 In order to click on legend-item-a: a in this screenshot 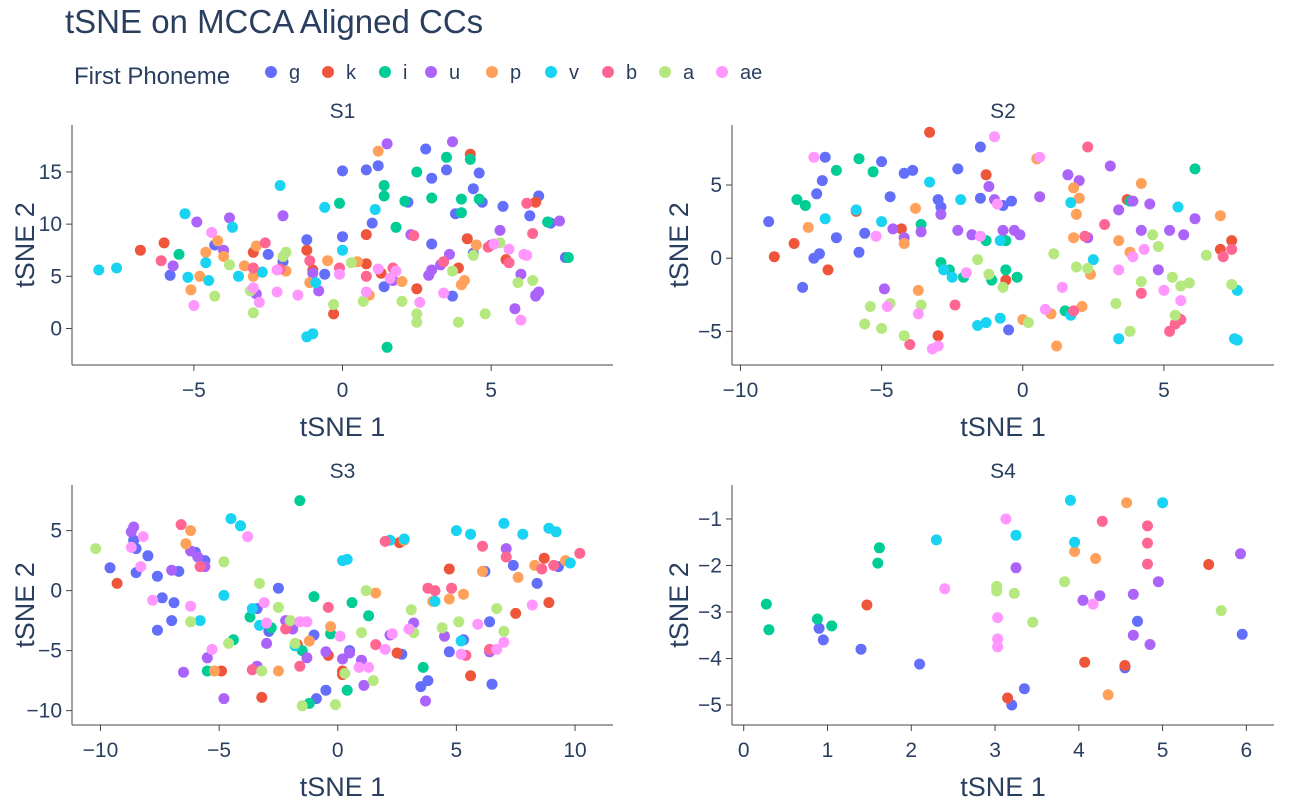, I will do `click(677, 73)`.